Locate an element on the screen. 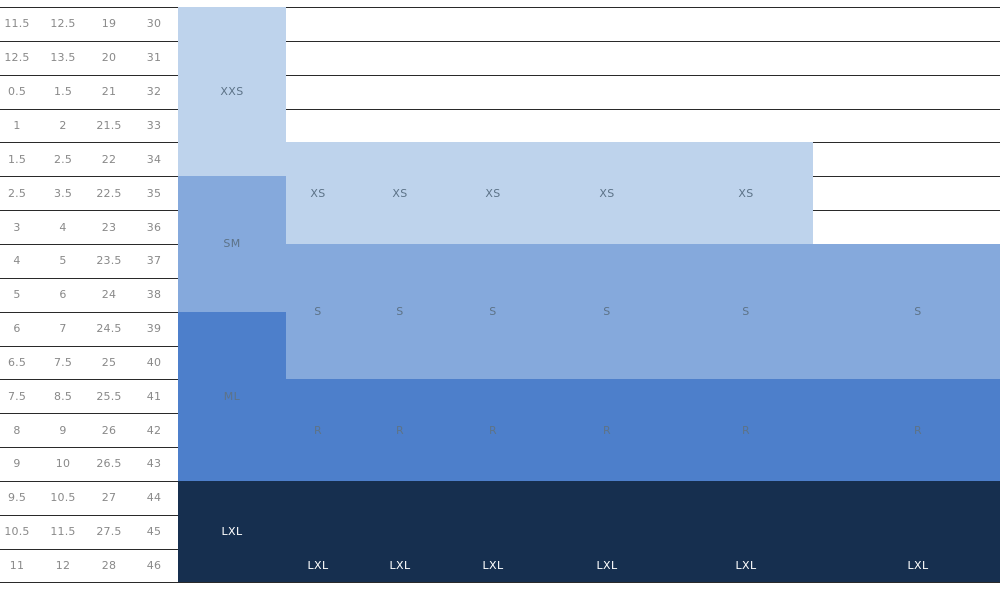  size-table-cell: 9.5 is located at coordinates (17, 498).